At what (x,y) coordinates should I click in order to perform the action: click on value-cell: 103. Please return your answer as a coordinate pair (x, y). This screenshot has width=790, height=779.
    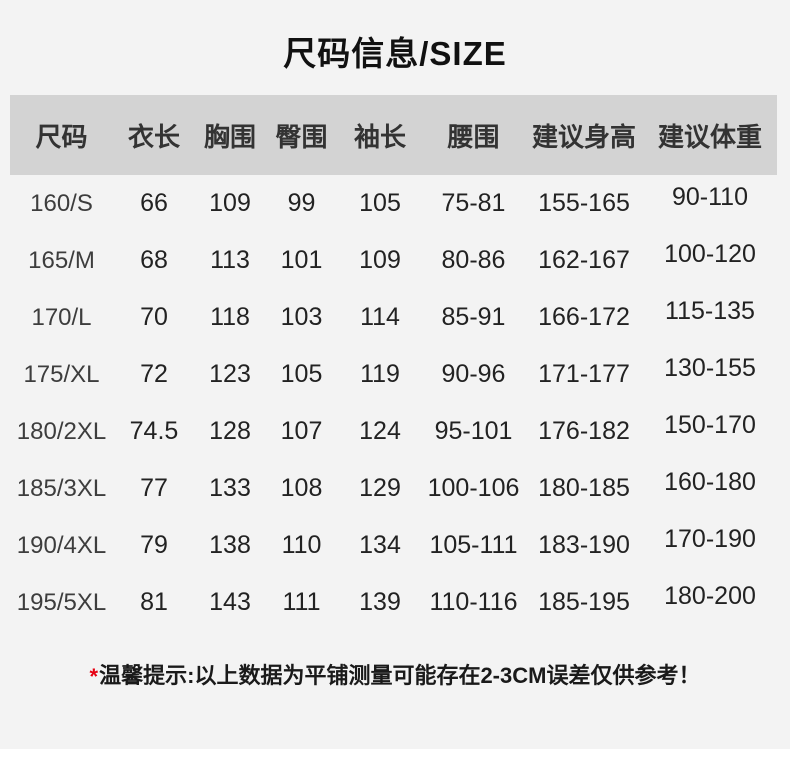
    Looking at the image, I should click on (301, 317).